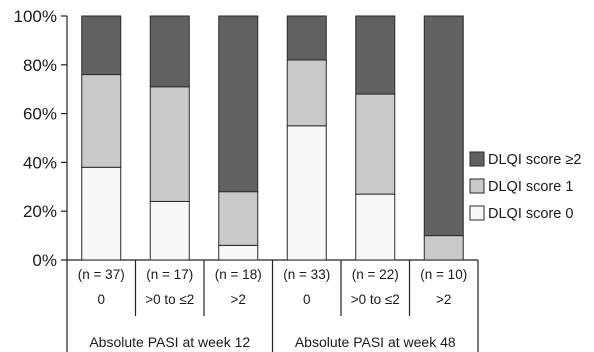  Describe the element at coordinates (375, 342) in the screenshot. I see `group-label: Absolute PASI at week 48` at that location.